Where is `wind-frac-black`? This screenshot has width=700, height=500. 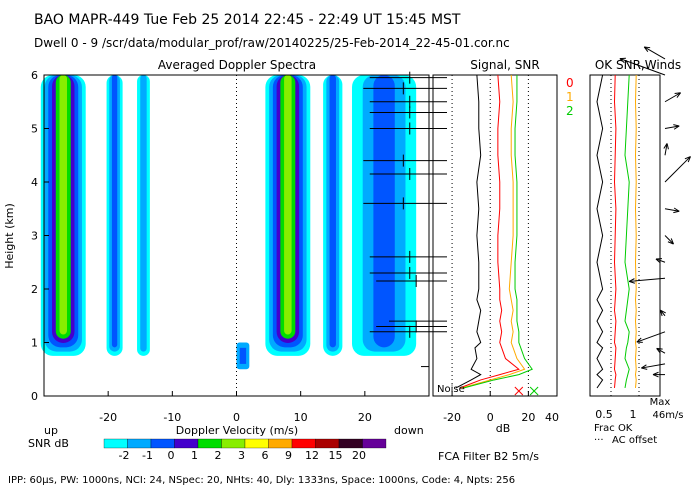 wind-frac-black is located at coordinates (600, 231).